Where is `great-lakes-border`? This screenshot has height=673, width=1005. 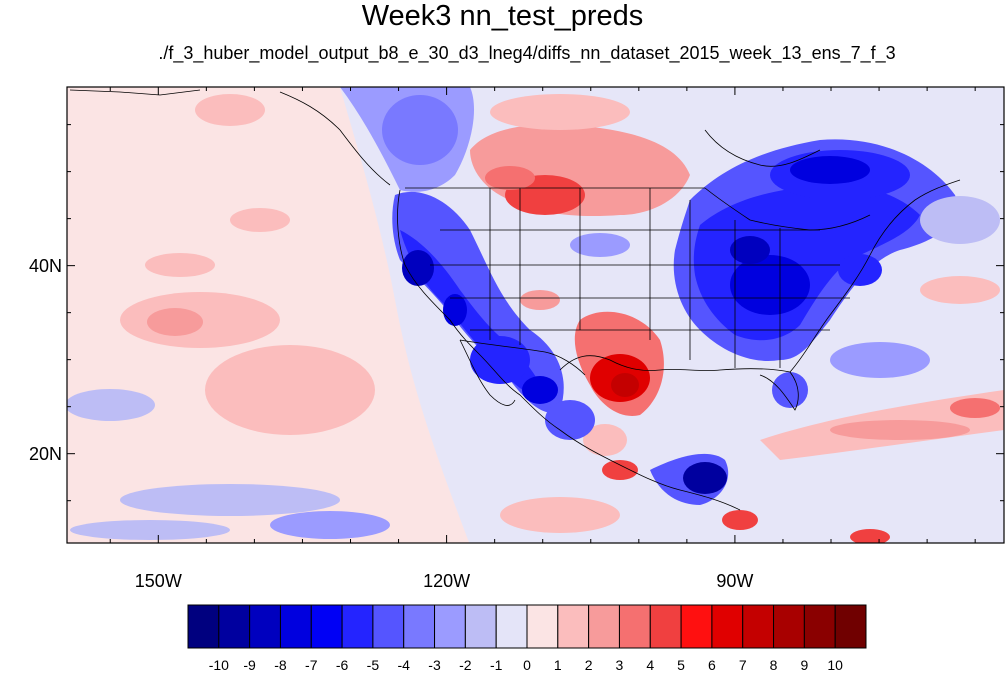 great-lakes-border is located at coordinates (787, 209).